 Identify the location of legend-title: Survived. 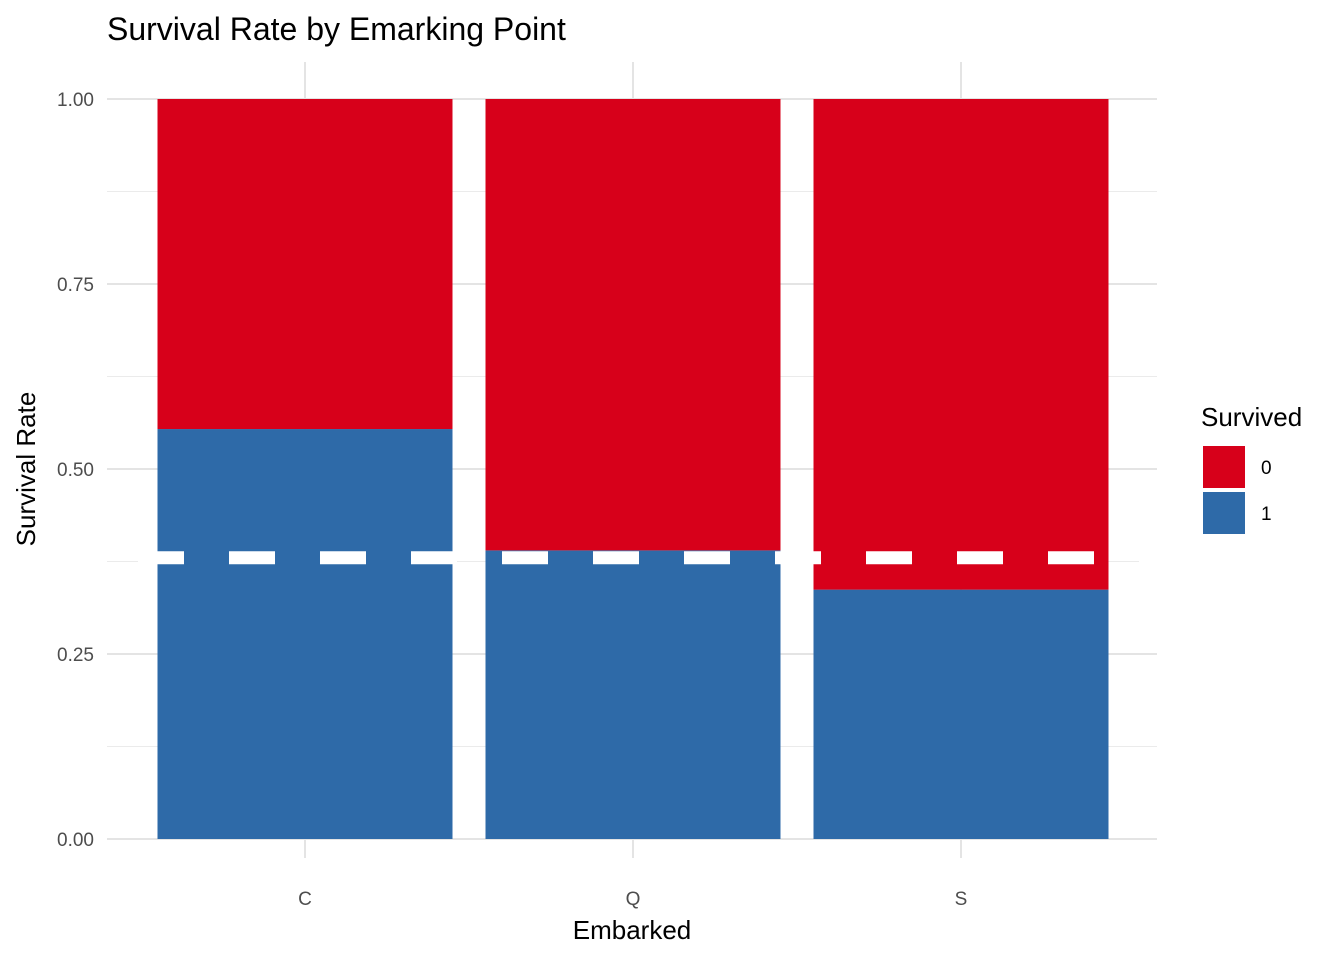
(1251, 417).